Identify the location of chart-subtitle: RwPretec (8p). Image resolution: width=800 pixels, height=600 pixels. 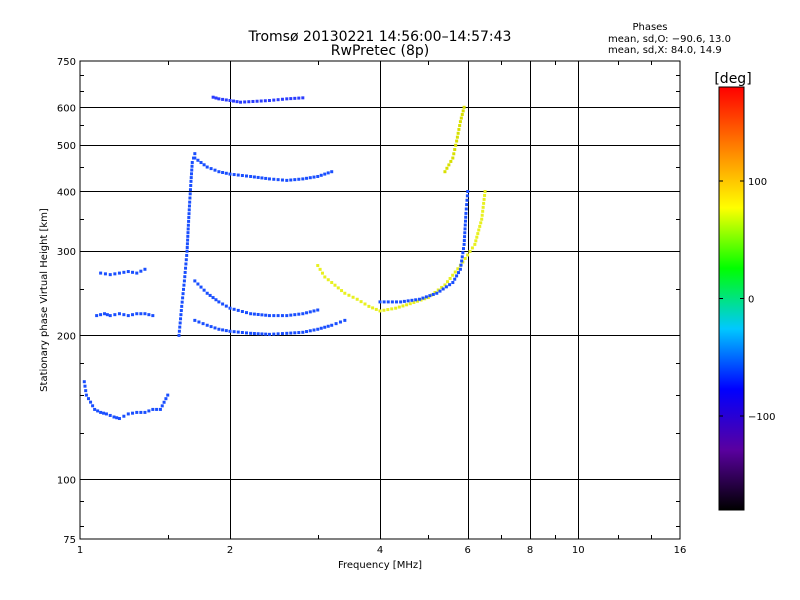
(380, 51).